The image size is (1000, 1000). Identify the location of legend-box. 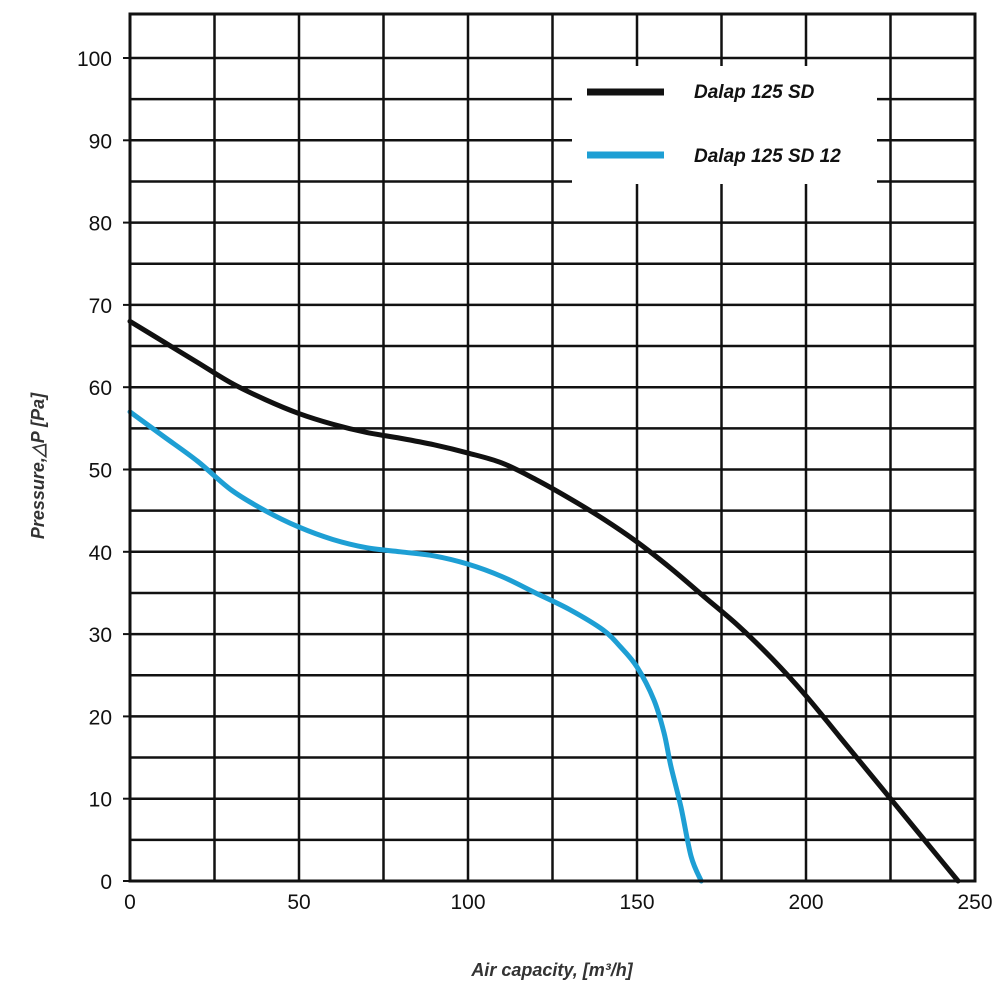
(724, 125).